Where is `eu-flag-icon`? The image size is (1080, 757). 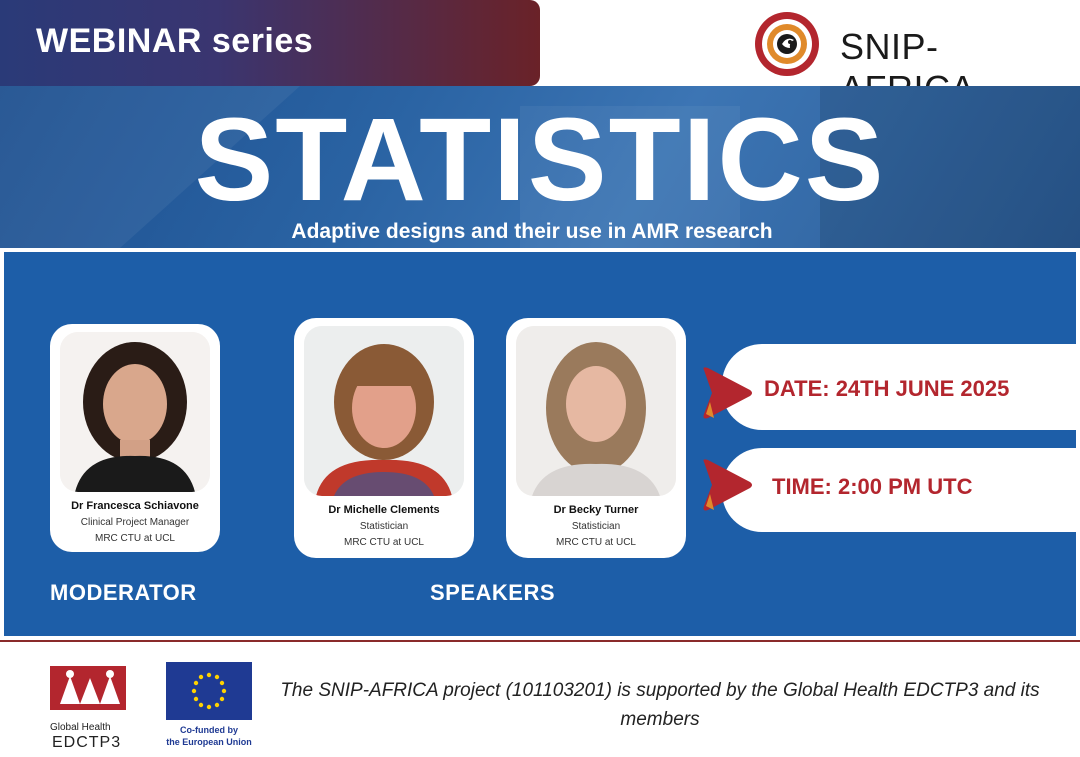 eu-flag-icon is located at coordinates (209, 691).